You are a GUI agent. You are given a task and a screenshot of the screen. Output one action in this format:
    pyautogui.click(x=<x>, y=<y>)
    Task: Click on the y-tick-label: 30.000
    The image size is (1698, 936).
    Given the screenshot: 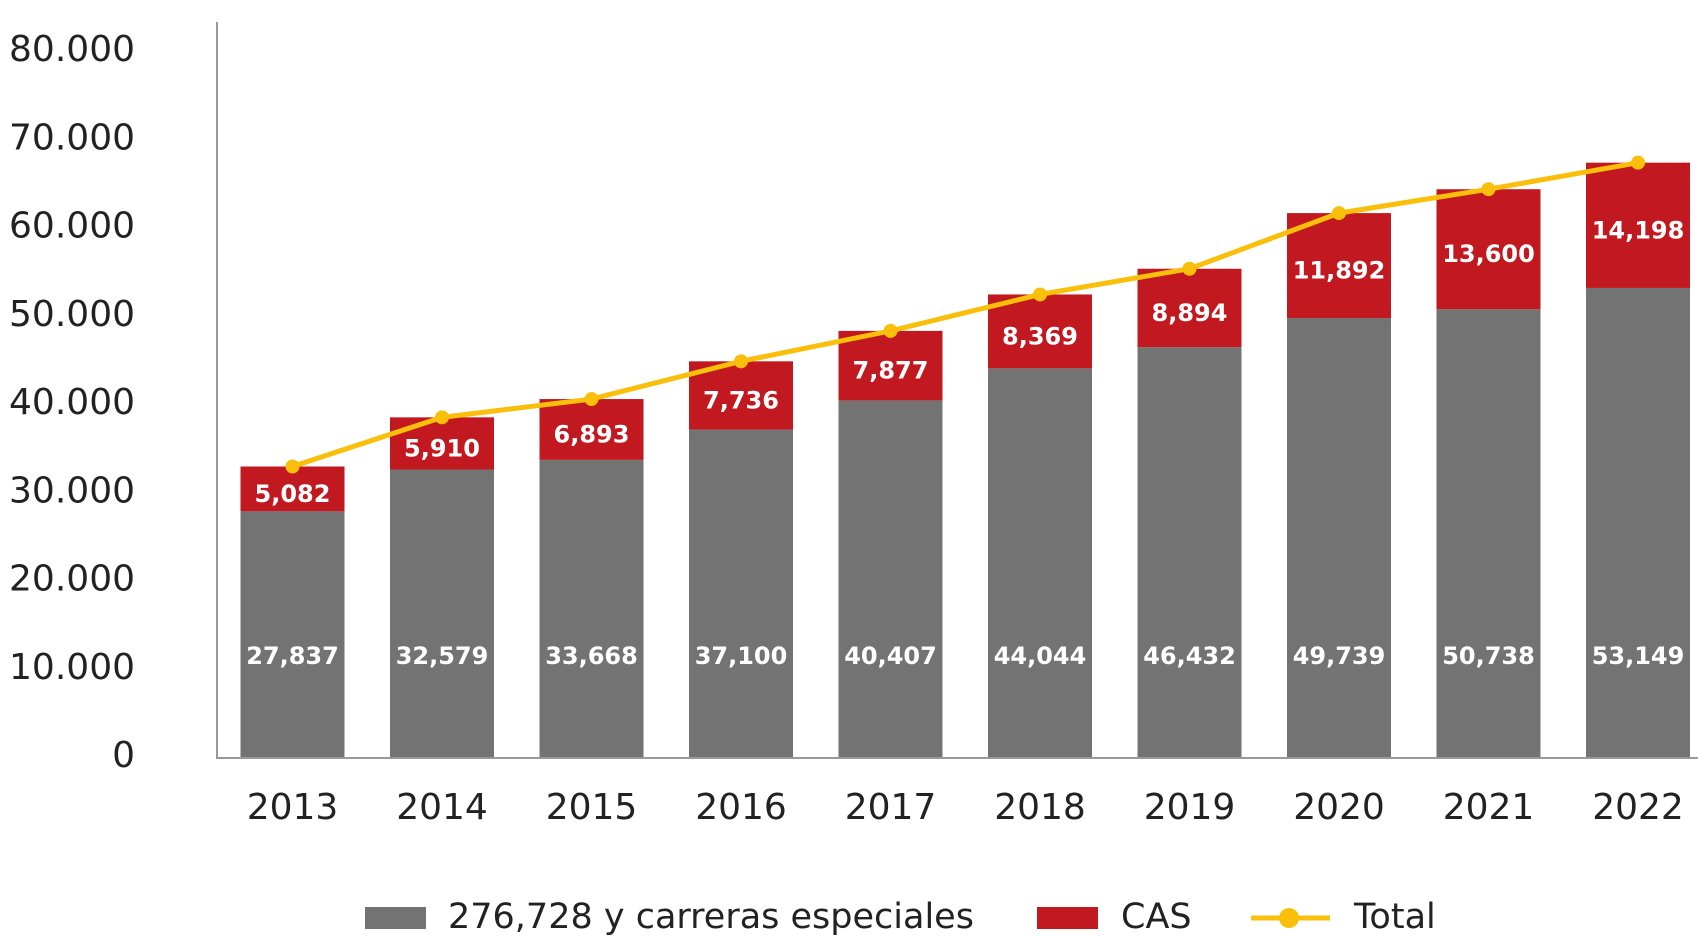 What is the action you would take?
    pyautogui.click(x=72, y=490)
    